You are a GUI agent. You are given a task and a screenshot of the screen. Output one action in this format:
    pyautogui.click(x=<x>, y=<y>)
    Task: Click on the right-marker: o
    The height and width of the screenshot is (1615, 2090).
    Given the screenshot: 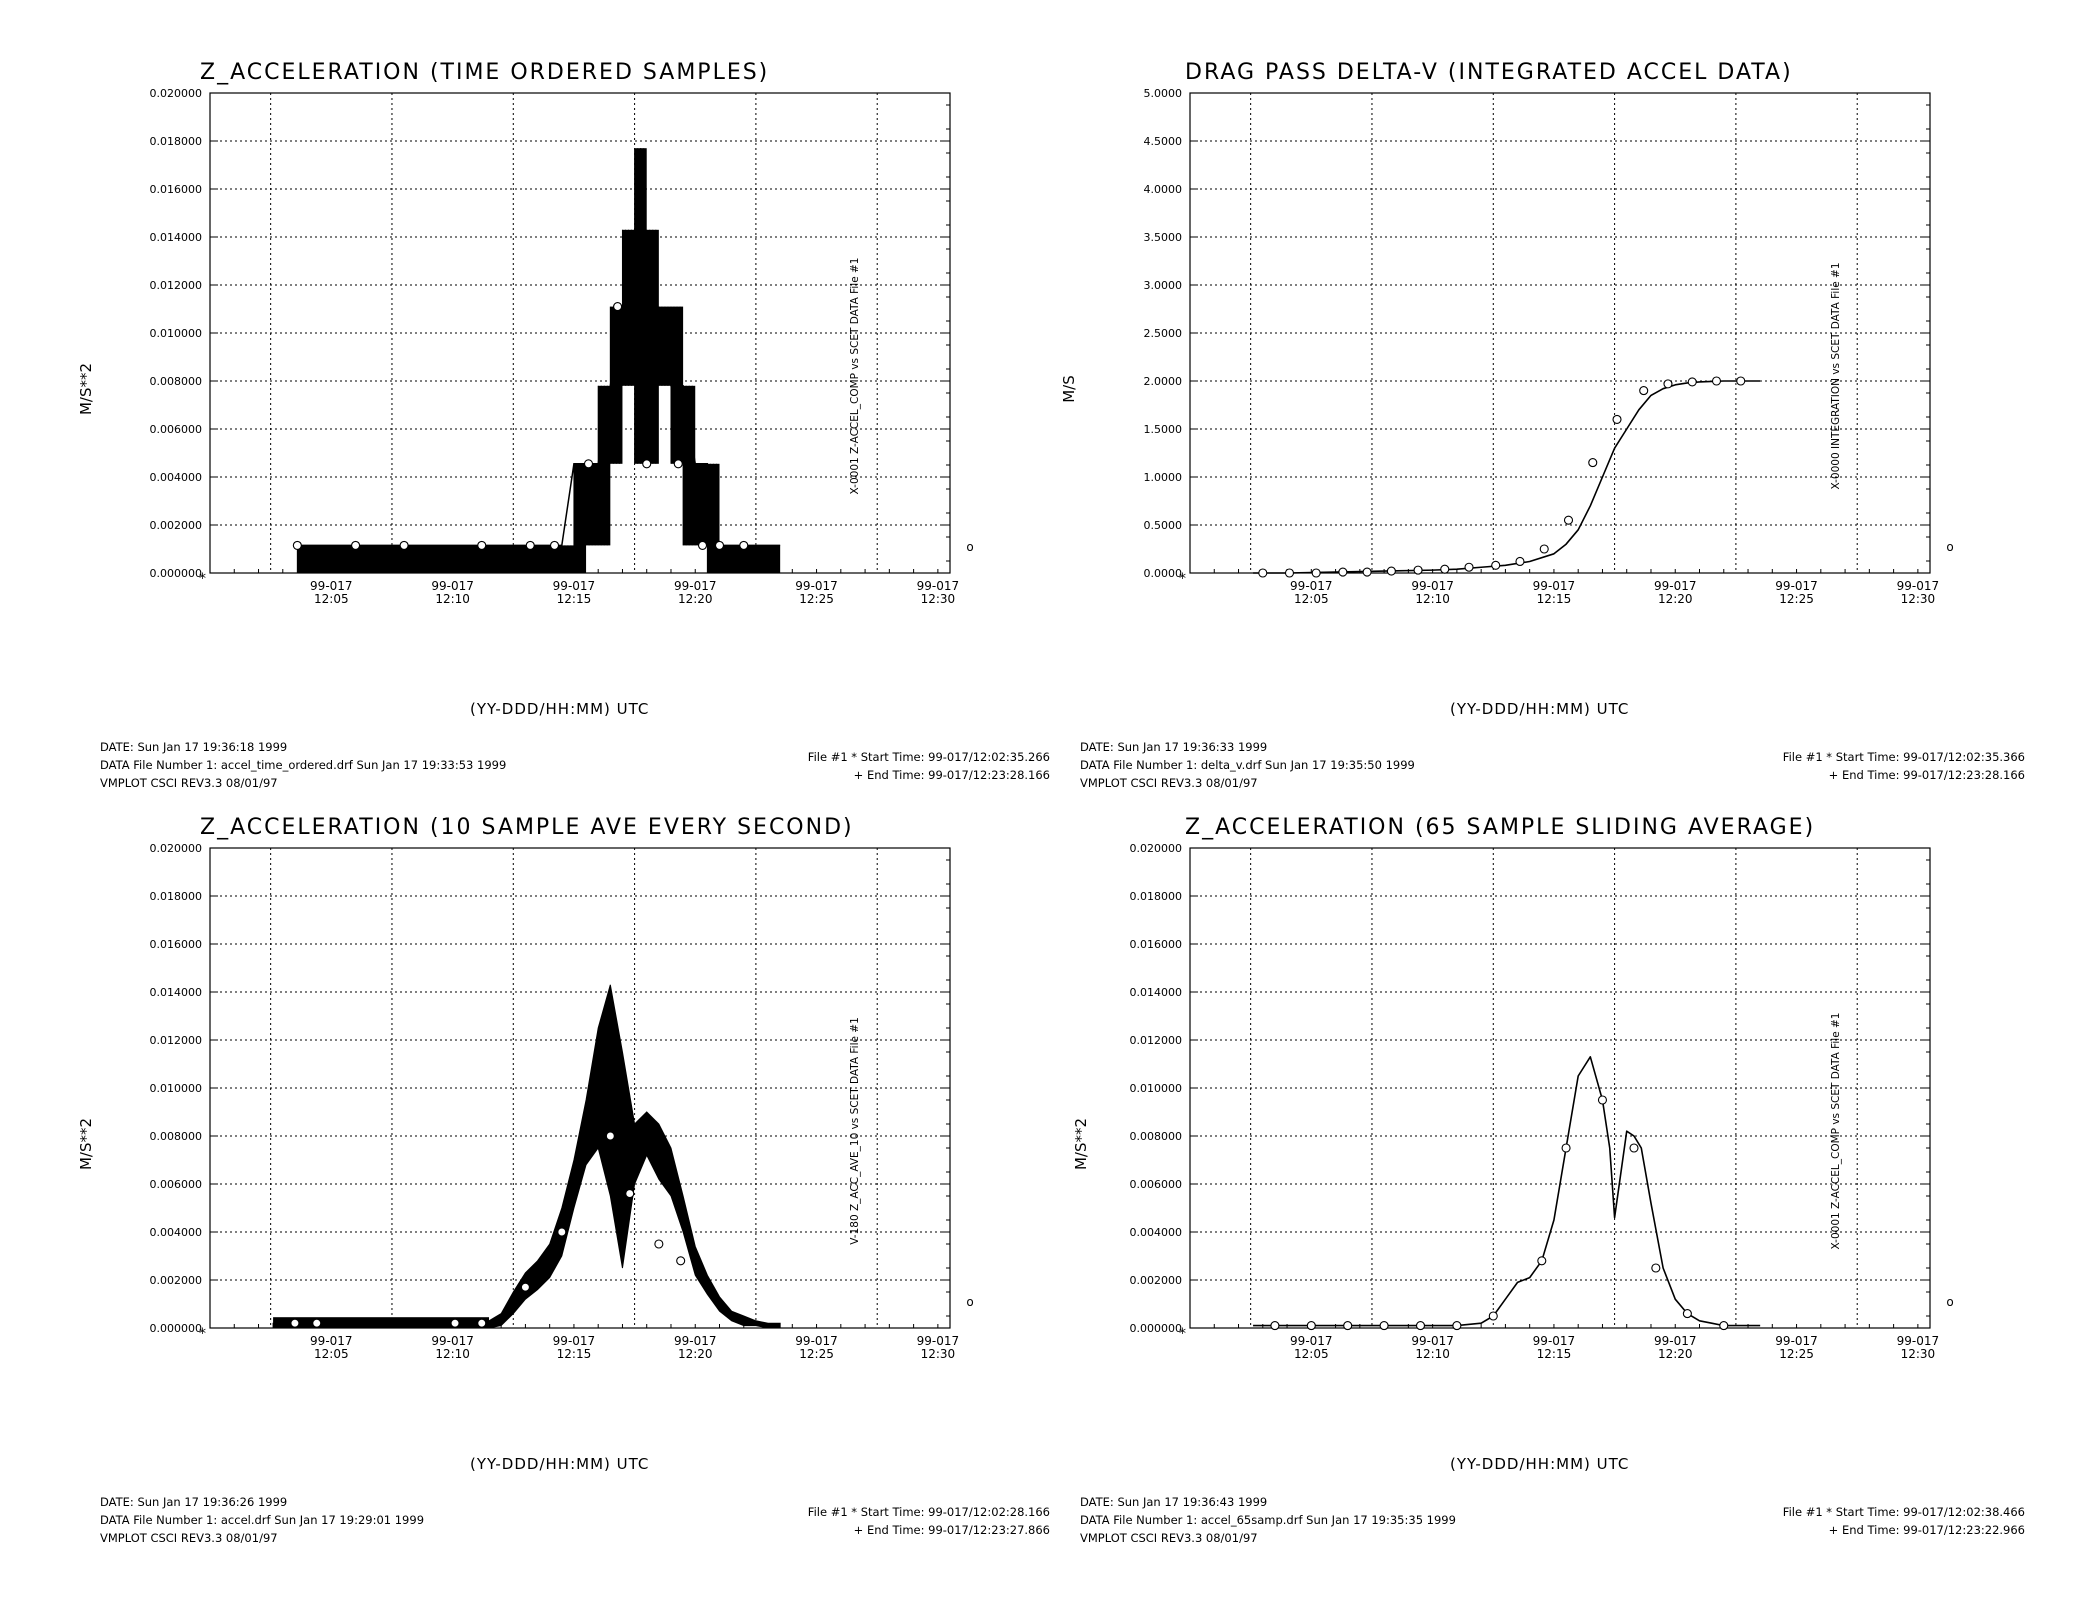 What is the action you would take?
    pyautogui.click(x=1949, y=547)
    